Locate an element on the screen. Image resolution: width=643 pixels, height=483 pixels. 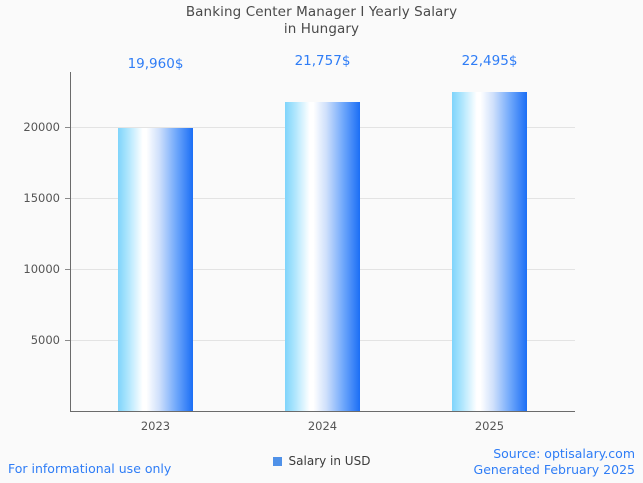
ytick-label-15000: 15000 is located at coordinates (41, 198).